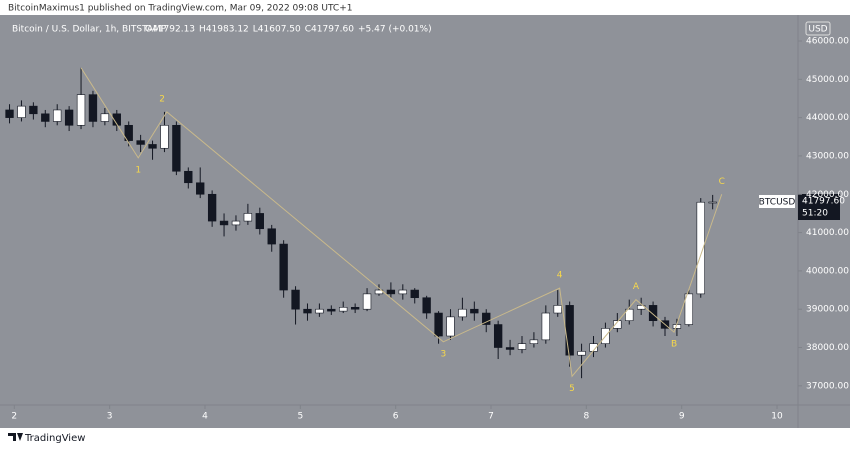 The height and width of the screenshot is (454, 850). I want to click on ohlc-value: 41792.13, so click(173, 30).